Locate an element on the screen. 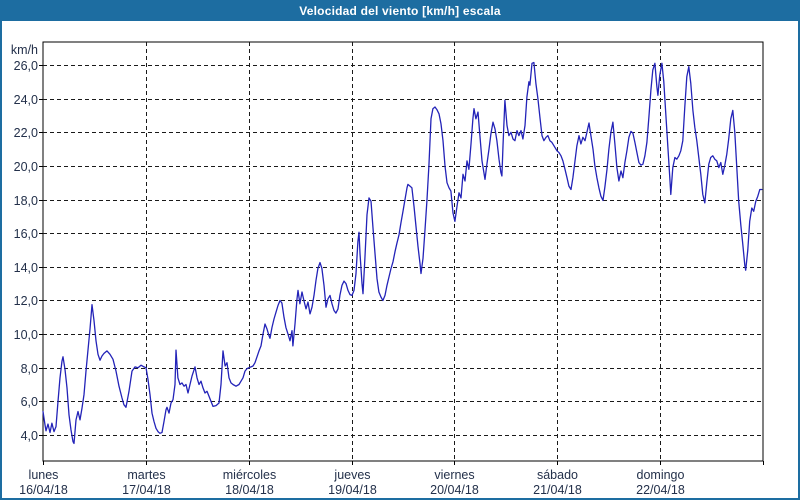 The width and height of the screenshot is (800, 500). y-tick-label: 14,0 is located at coordinates (26, 268).